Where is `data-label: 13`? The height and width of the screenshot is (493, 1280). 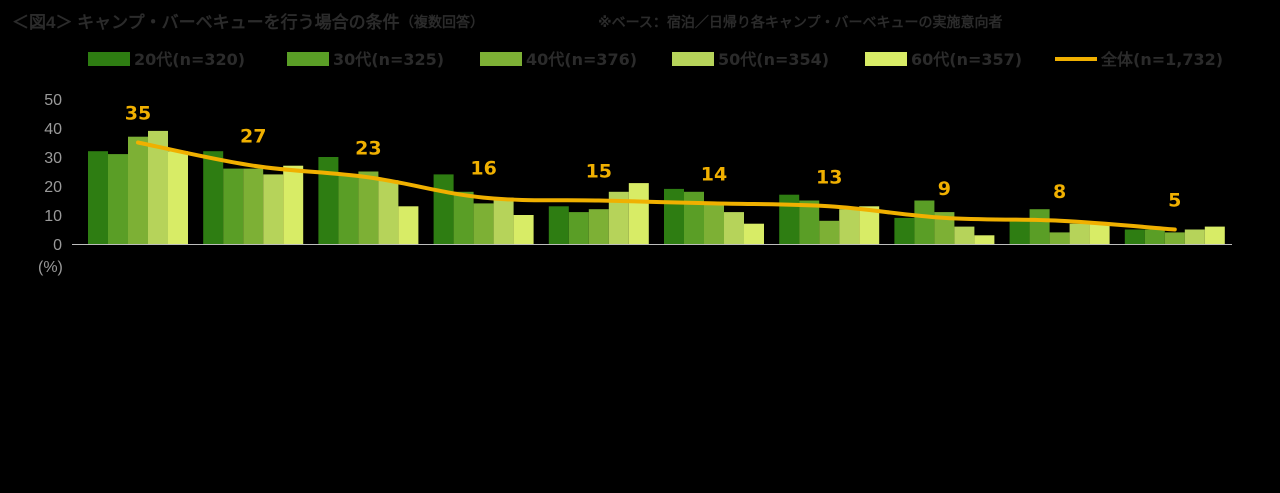
data-label: 13 is located at coordinates (829, 177).